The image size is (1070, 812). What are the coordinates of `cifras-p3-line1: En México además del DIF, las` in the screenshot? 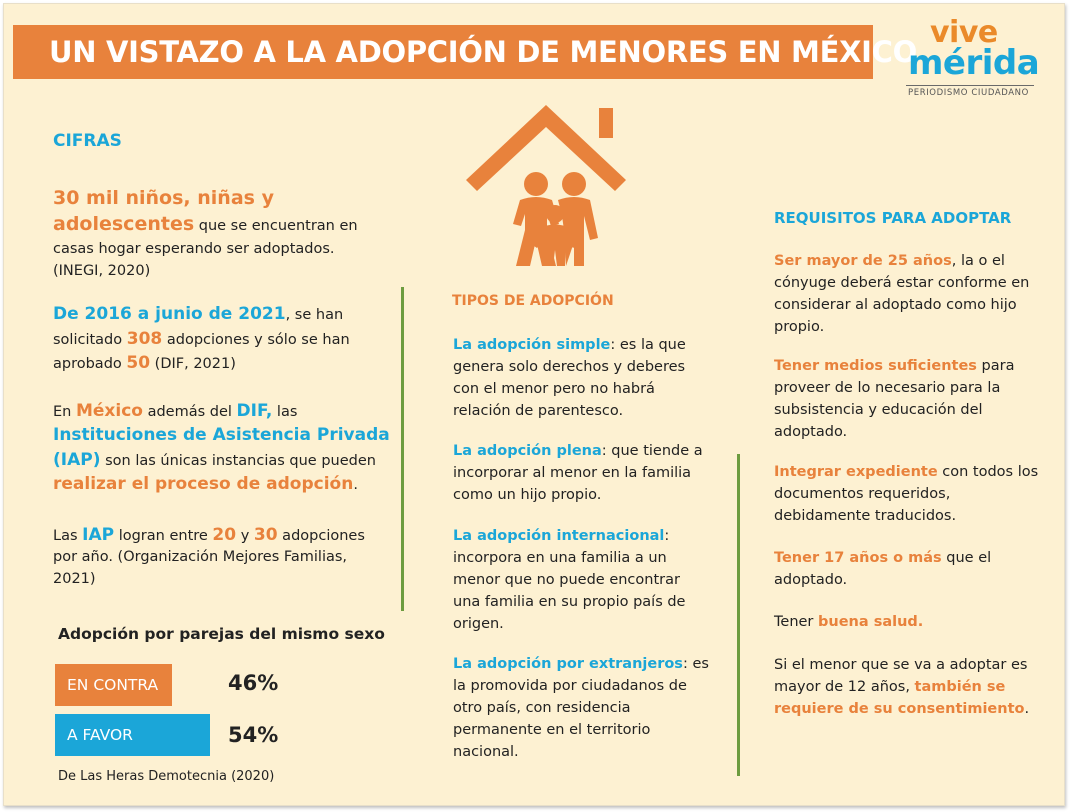 It's located at (175, 411).